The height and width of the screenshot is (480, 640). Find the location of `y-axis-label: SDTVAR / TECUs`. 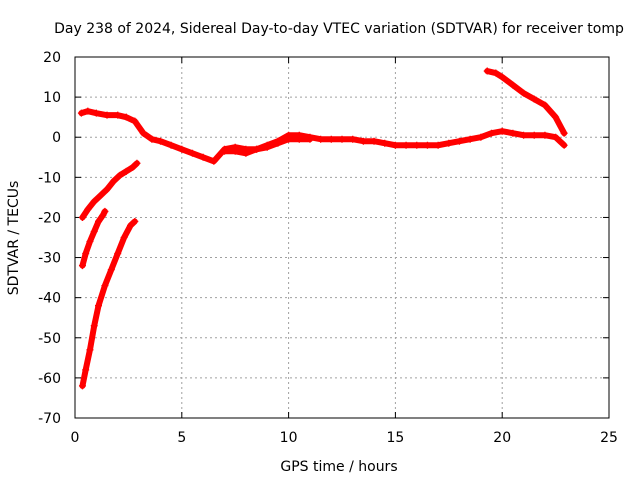

y-axis-label: SDTVAR / TECUs is located at coordinates (14, 238).